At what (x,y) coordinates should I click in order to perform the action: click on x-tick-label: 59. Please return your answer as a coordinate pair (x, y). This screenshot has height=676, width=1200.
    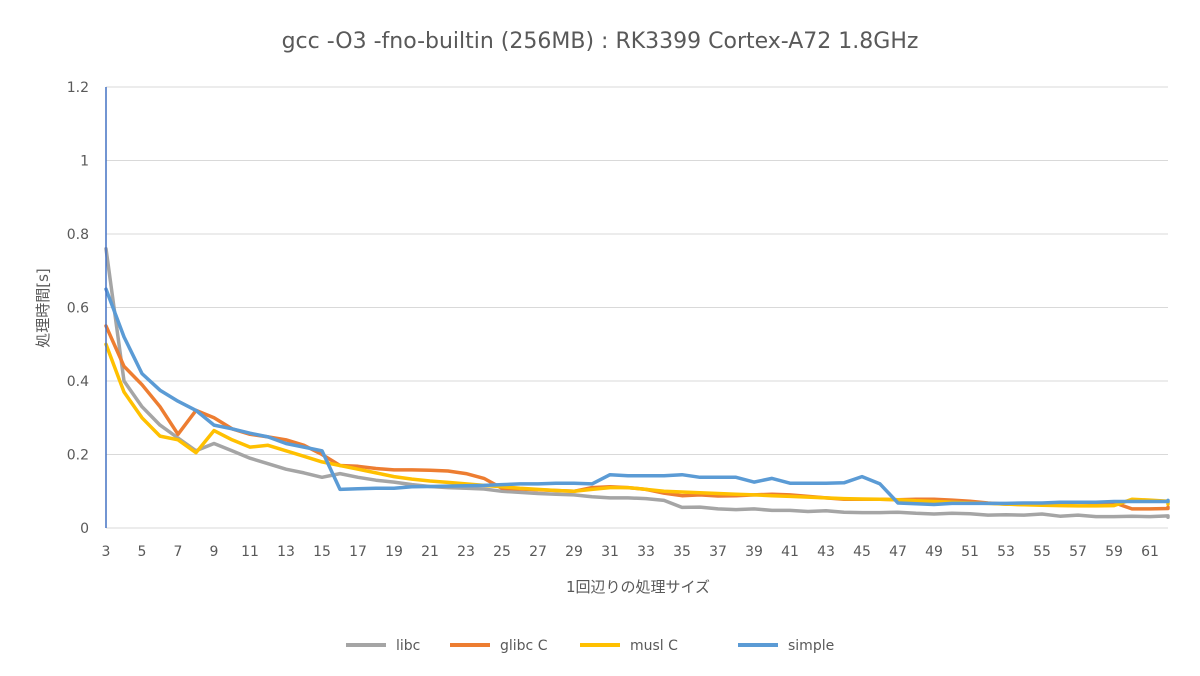
    Looking at the image, I should click on (1114, 552).